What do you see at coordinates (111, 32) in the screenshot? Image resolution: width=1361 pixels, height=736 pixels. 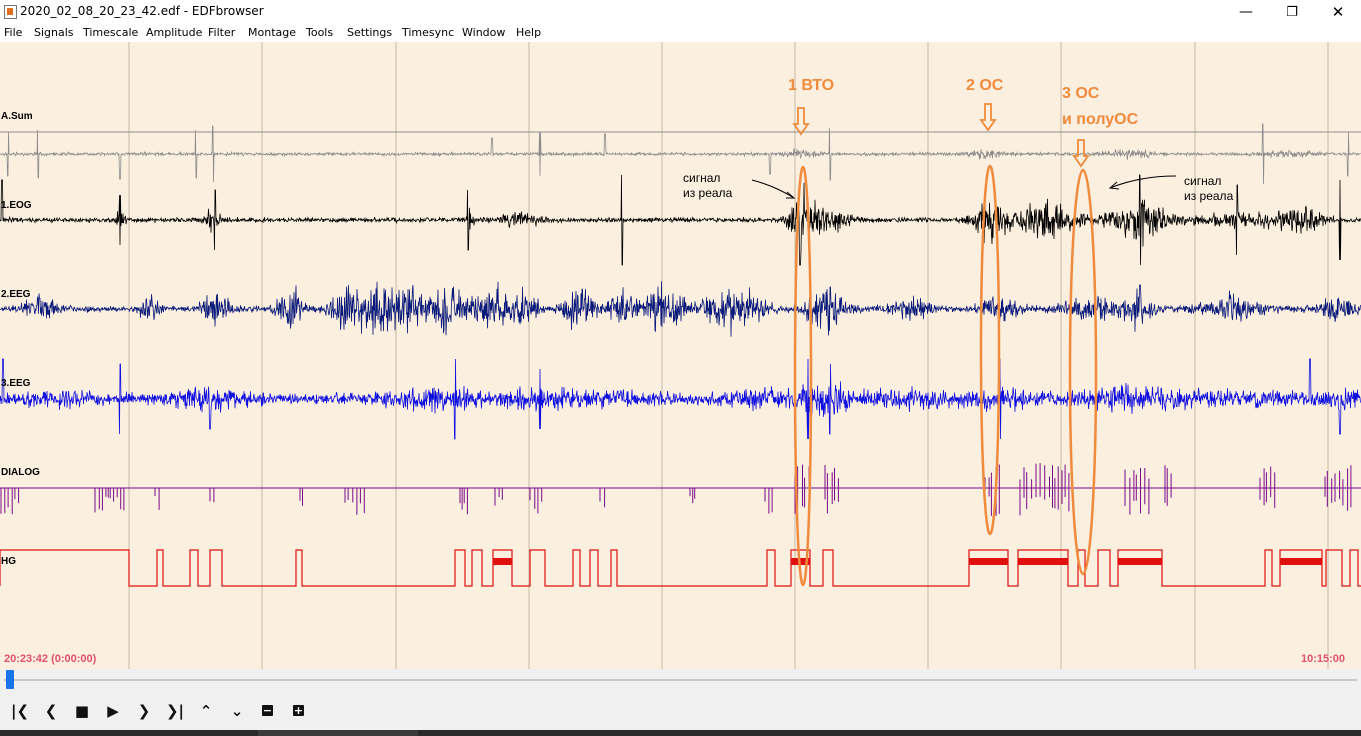 I see `menu-timescale: Timescale` at bounding box center [111, 32].